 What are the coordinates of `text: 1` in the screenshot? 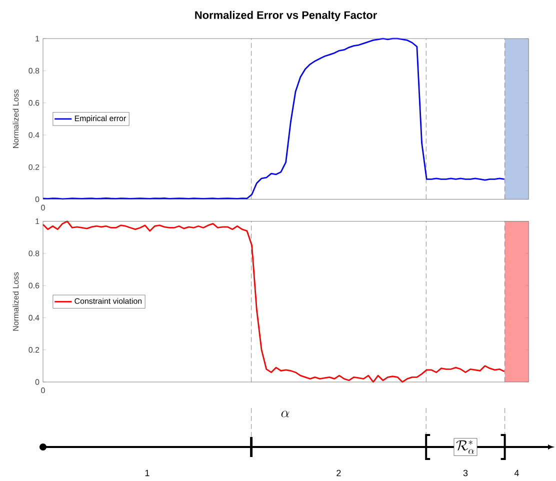 It's located at (147, 473).